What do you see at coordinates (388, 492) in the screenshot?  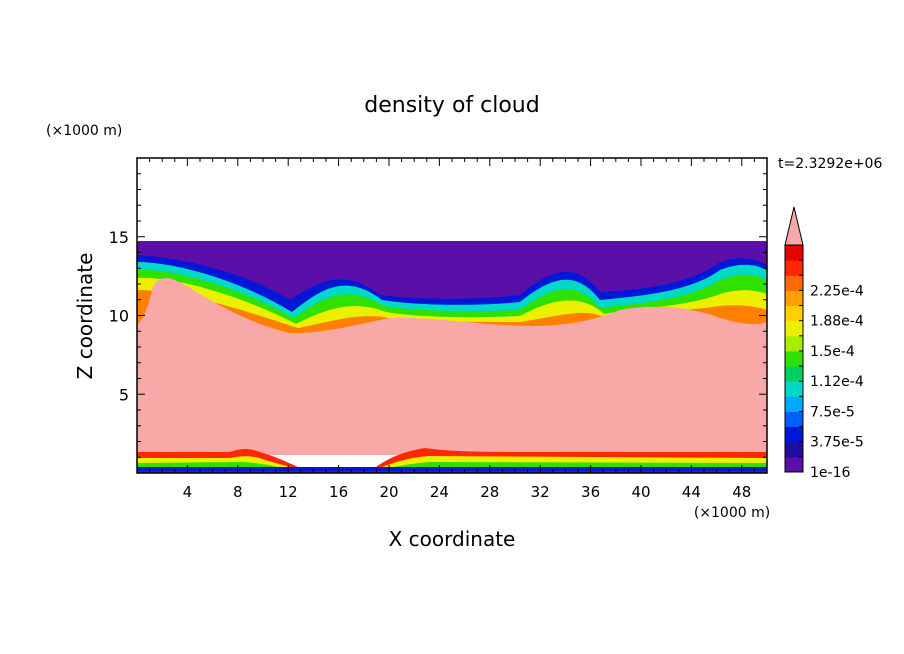 I see `x-tick-label: 20` at bounding box center [388, 492].